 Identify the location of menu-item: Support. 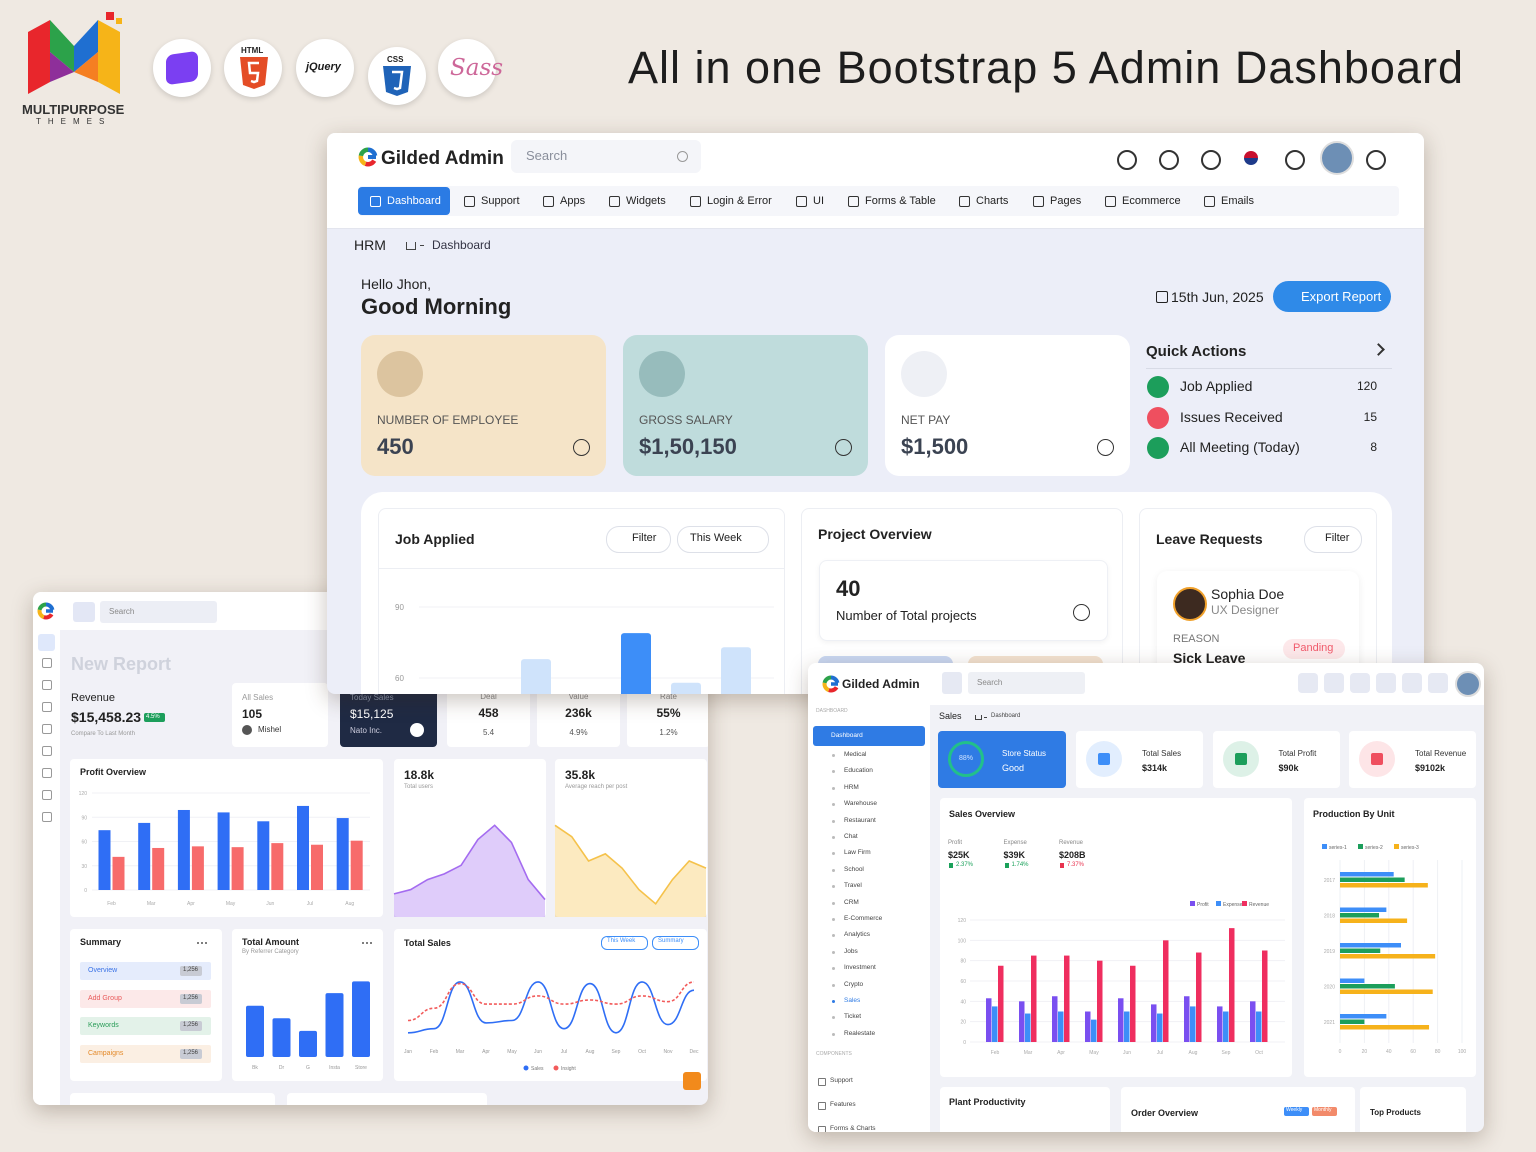
(841, 1080).